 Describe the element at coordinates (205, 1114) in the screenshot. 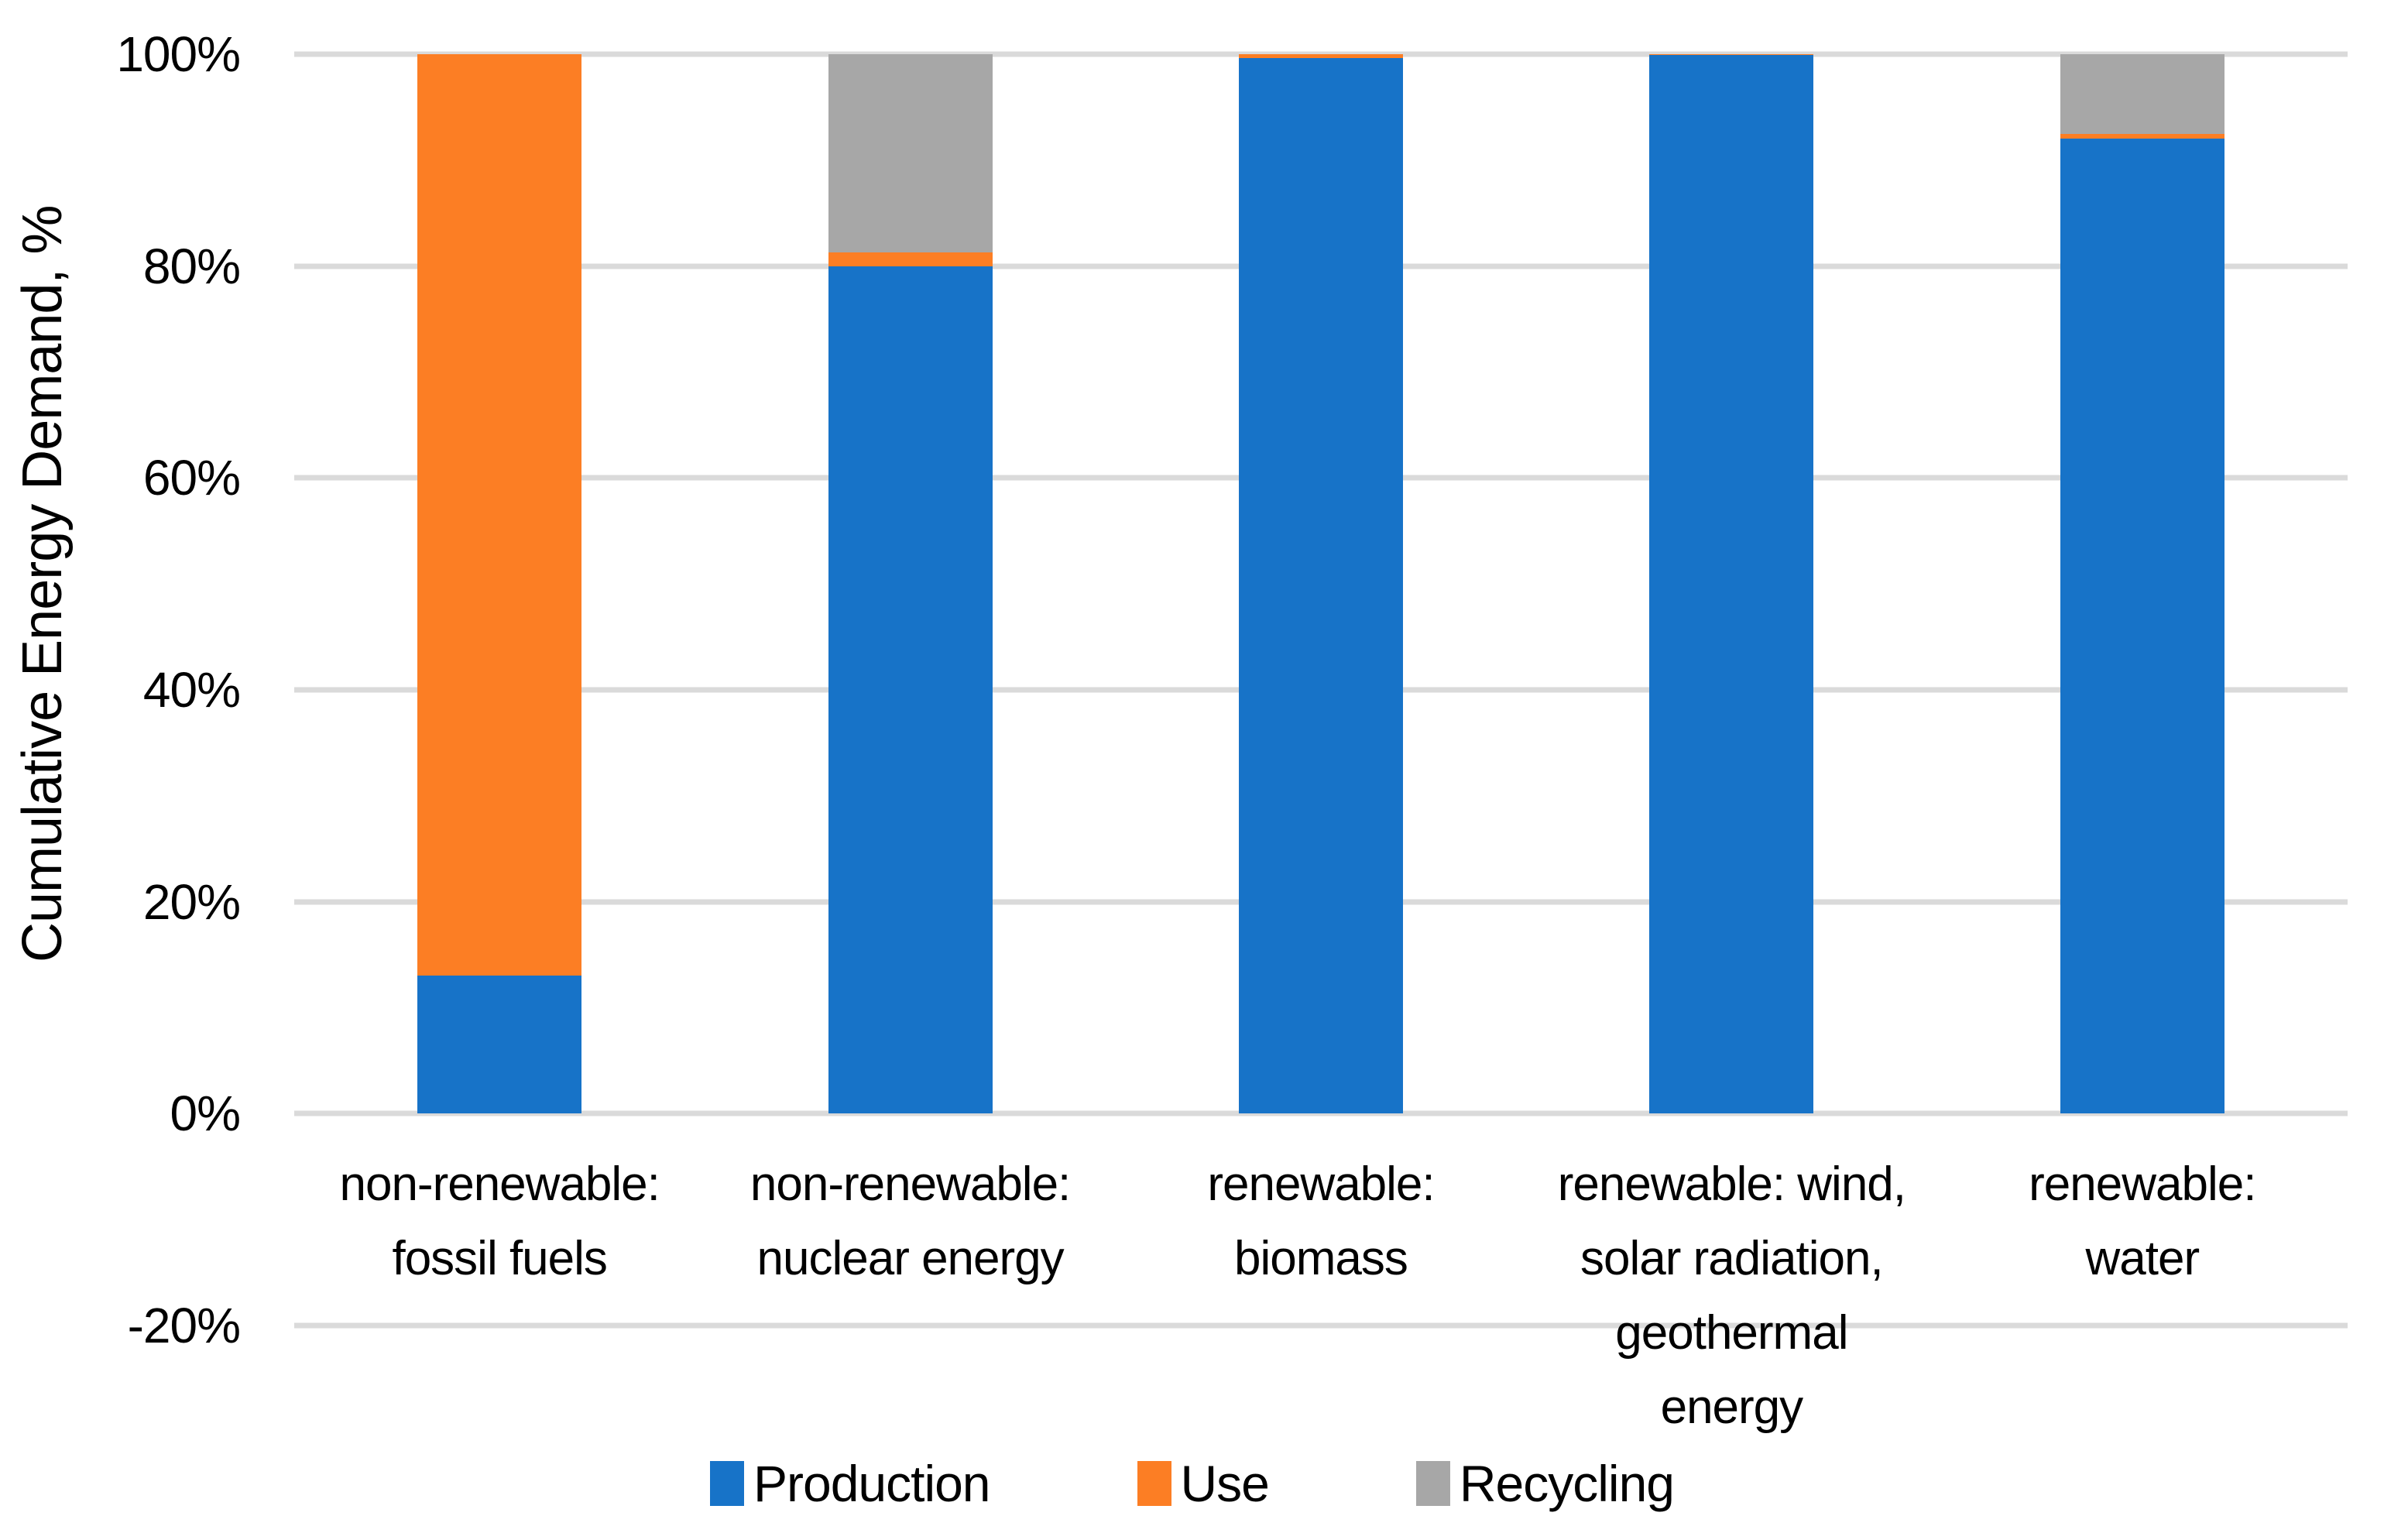

I see `y-tick-label-0: 0%` at that location.